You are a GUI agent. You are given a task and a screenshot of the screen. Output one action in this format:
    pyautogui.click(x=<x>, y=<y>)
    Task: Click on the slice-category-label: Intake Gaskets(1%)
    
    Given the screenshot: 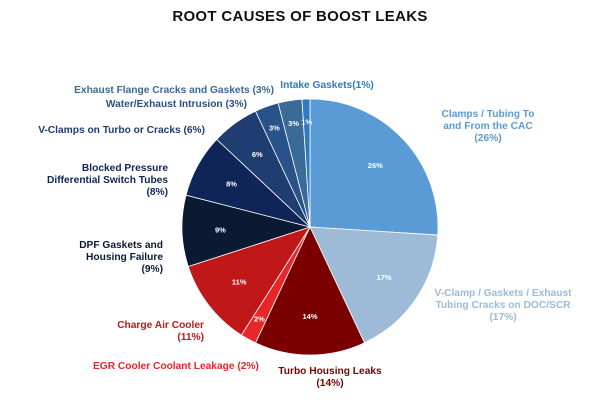 What is the action you would take?
    pyautogui.click(x=326, y=85)
    